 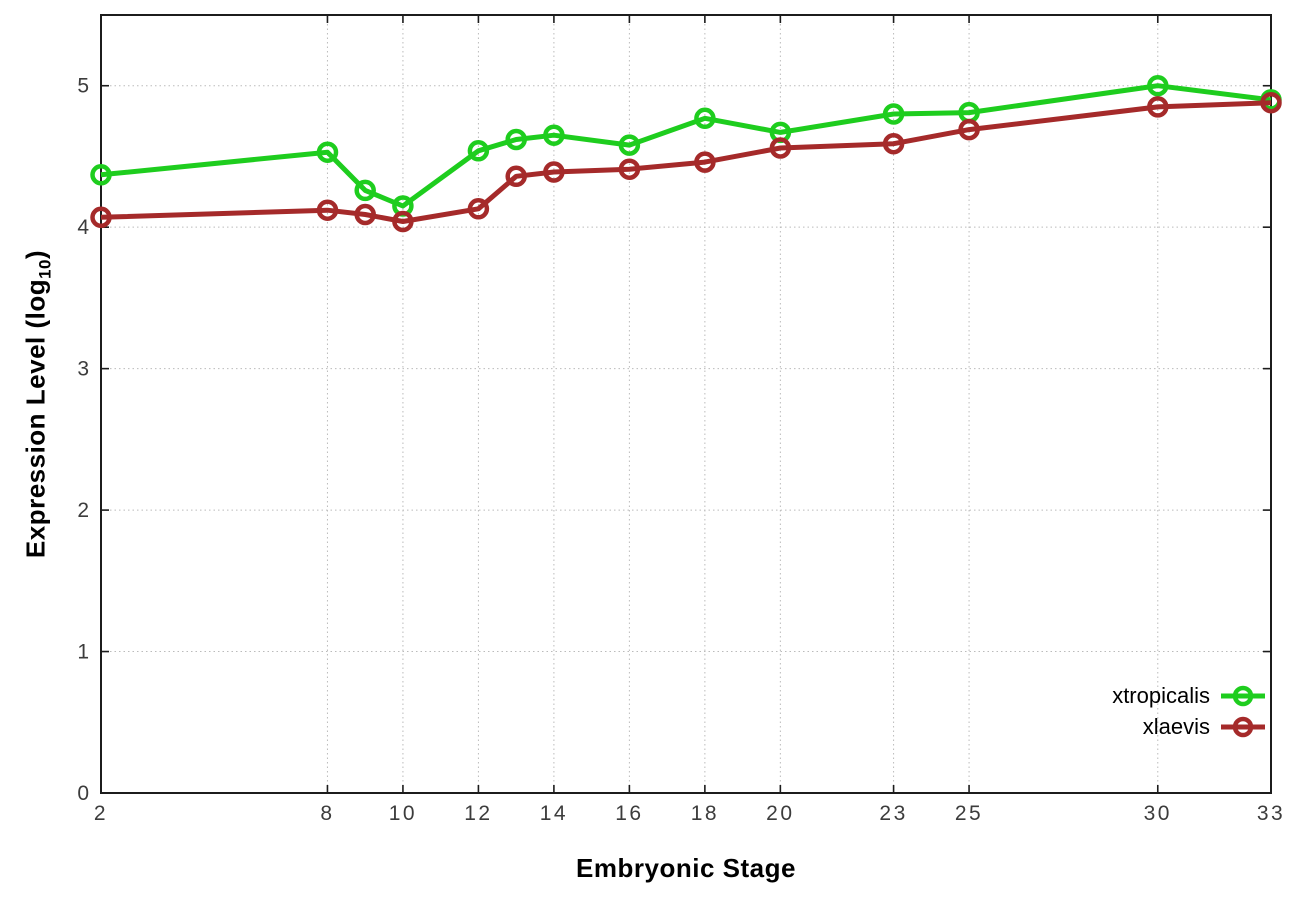 I want to click on y-tick-label: 2, so click(x=83, y=510).